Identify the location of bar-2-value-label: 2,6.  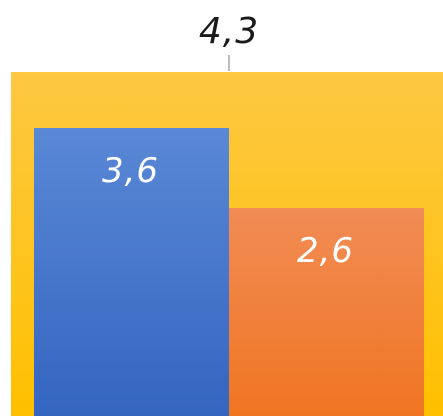
(325, 251).